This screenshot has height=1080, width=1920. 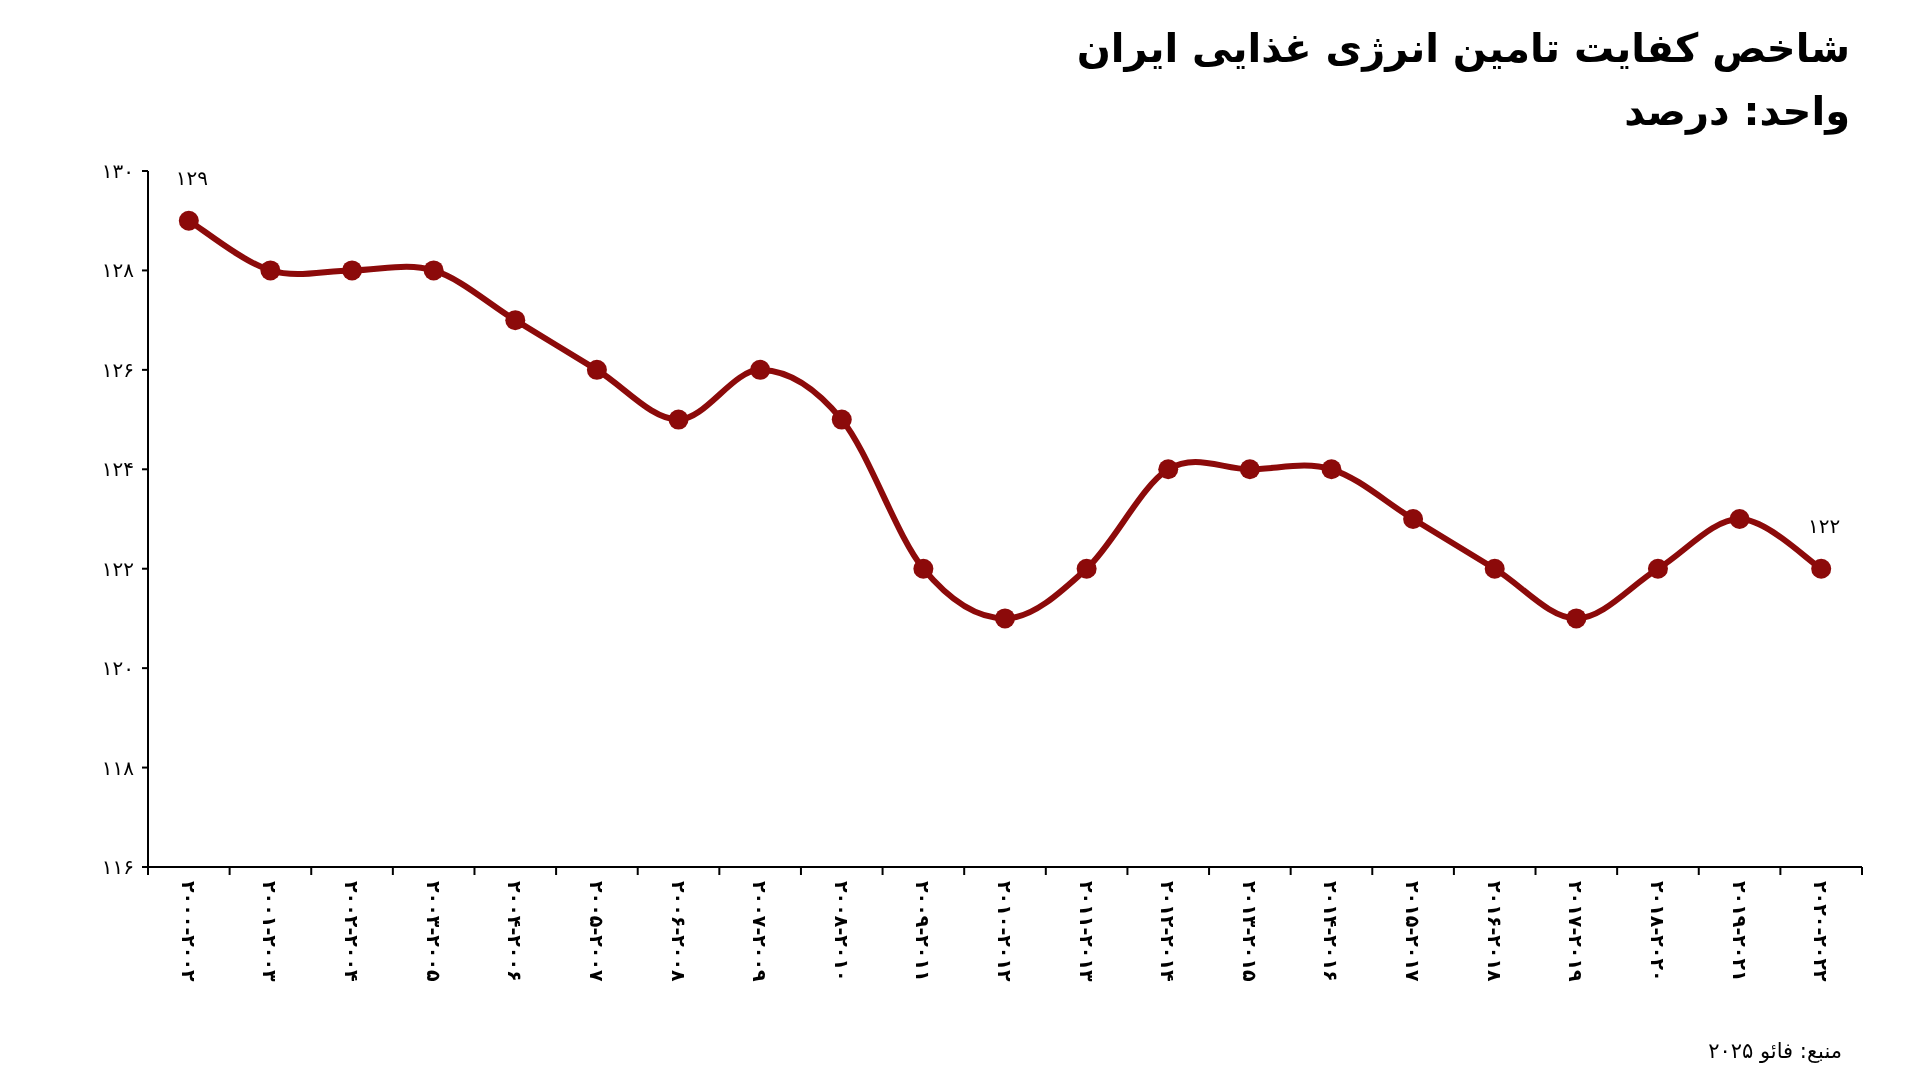 What do you see at coordinates (433, 932) in the screenshot?
I see `x-tick-label: ۲۰۰۳-۲۰۰۵` at bounding box center [433, 932].